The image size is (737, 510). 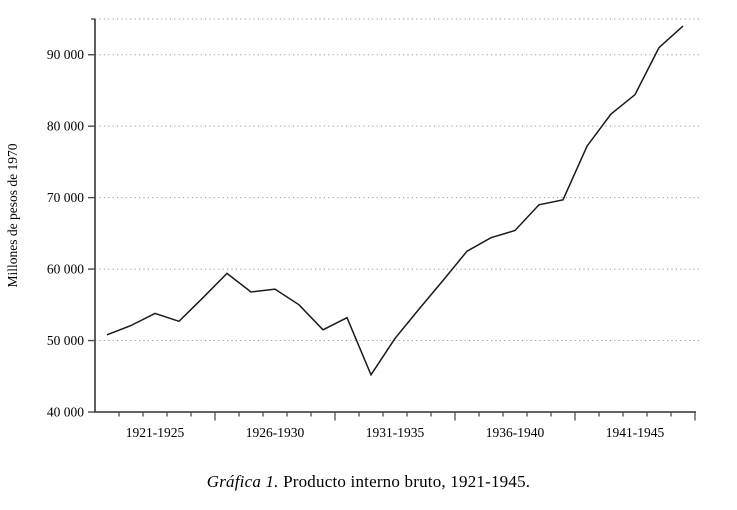 I want to click on caption-figure-number: Gráfica 1., so click(x=242, y=481).